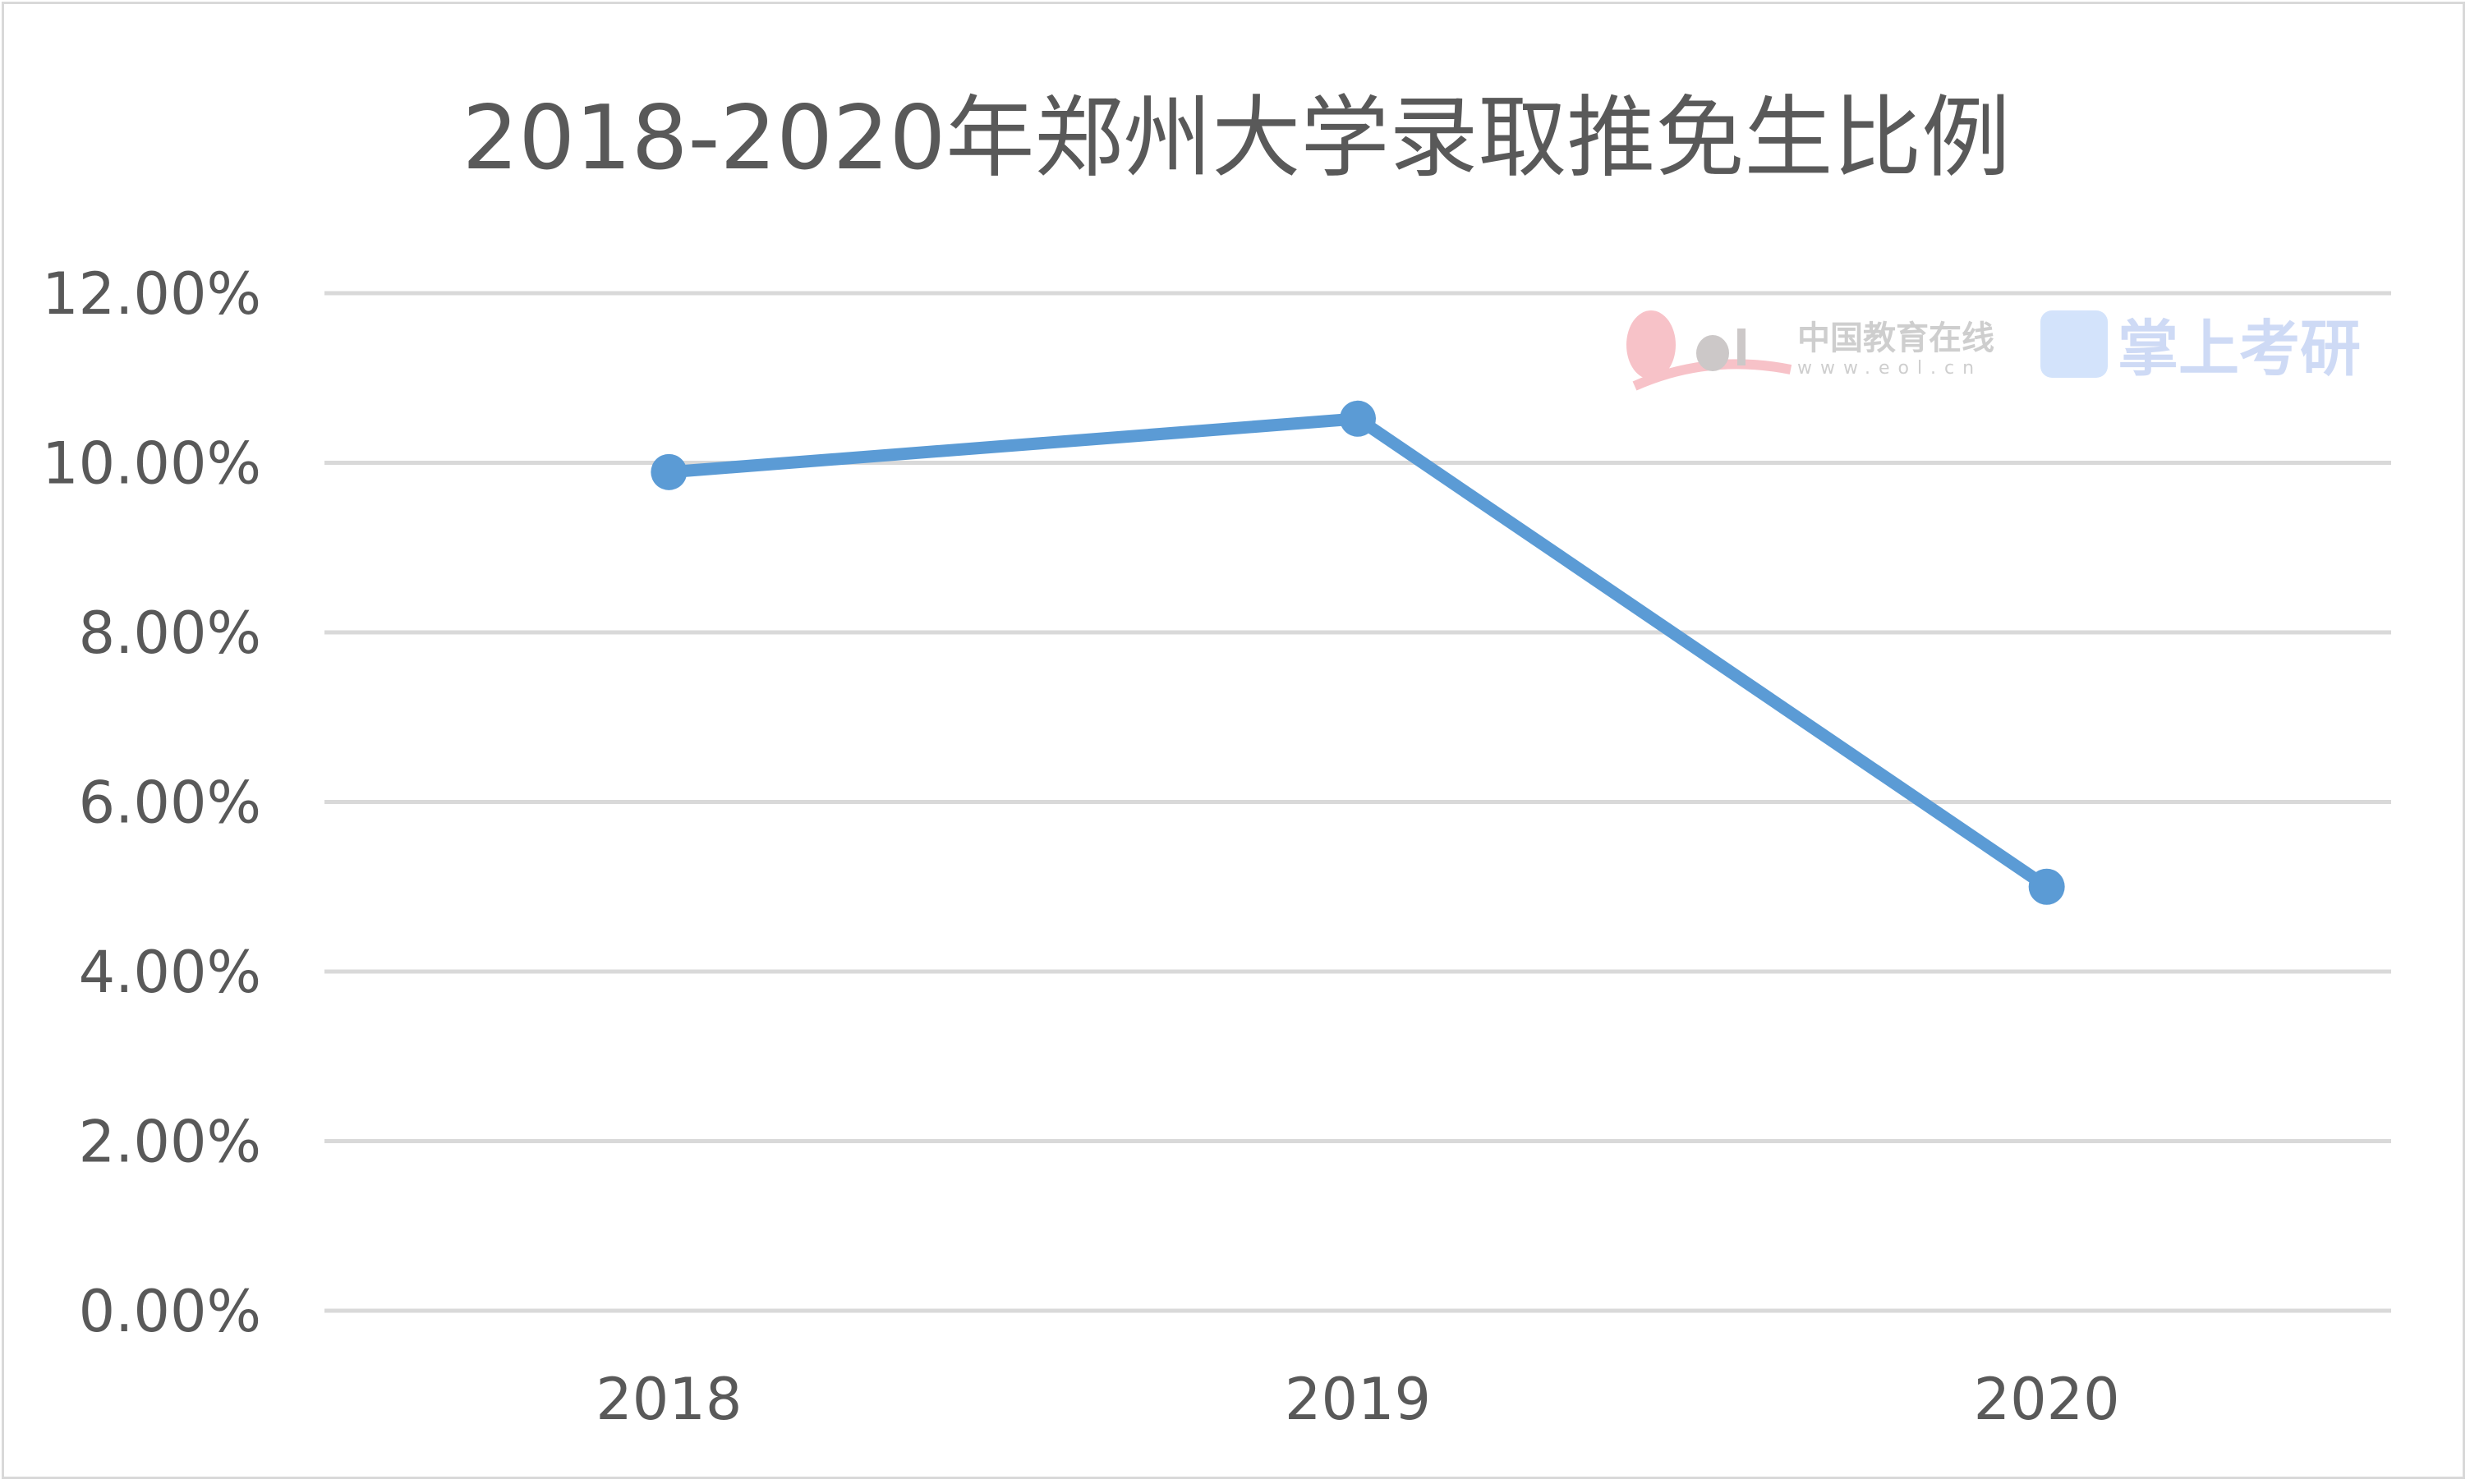 The width and height of the screenshot is (2470, 1484). I want to click on y-tick-label: 2.00%, so click(170, 1142).